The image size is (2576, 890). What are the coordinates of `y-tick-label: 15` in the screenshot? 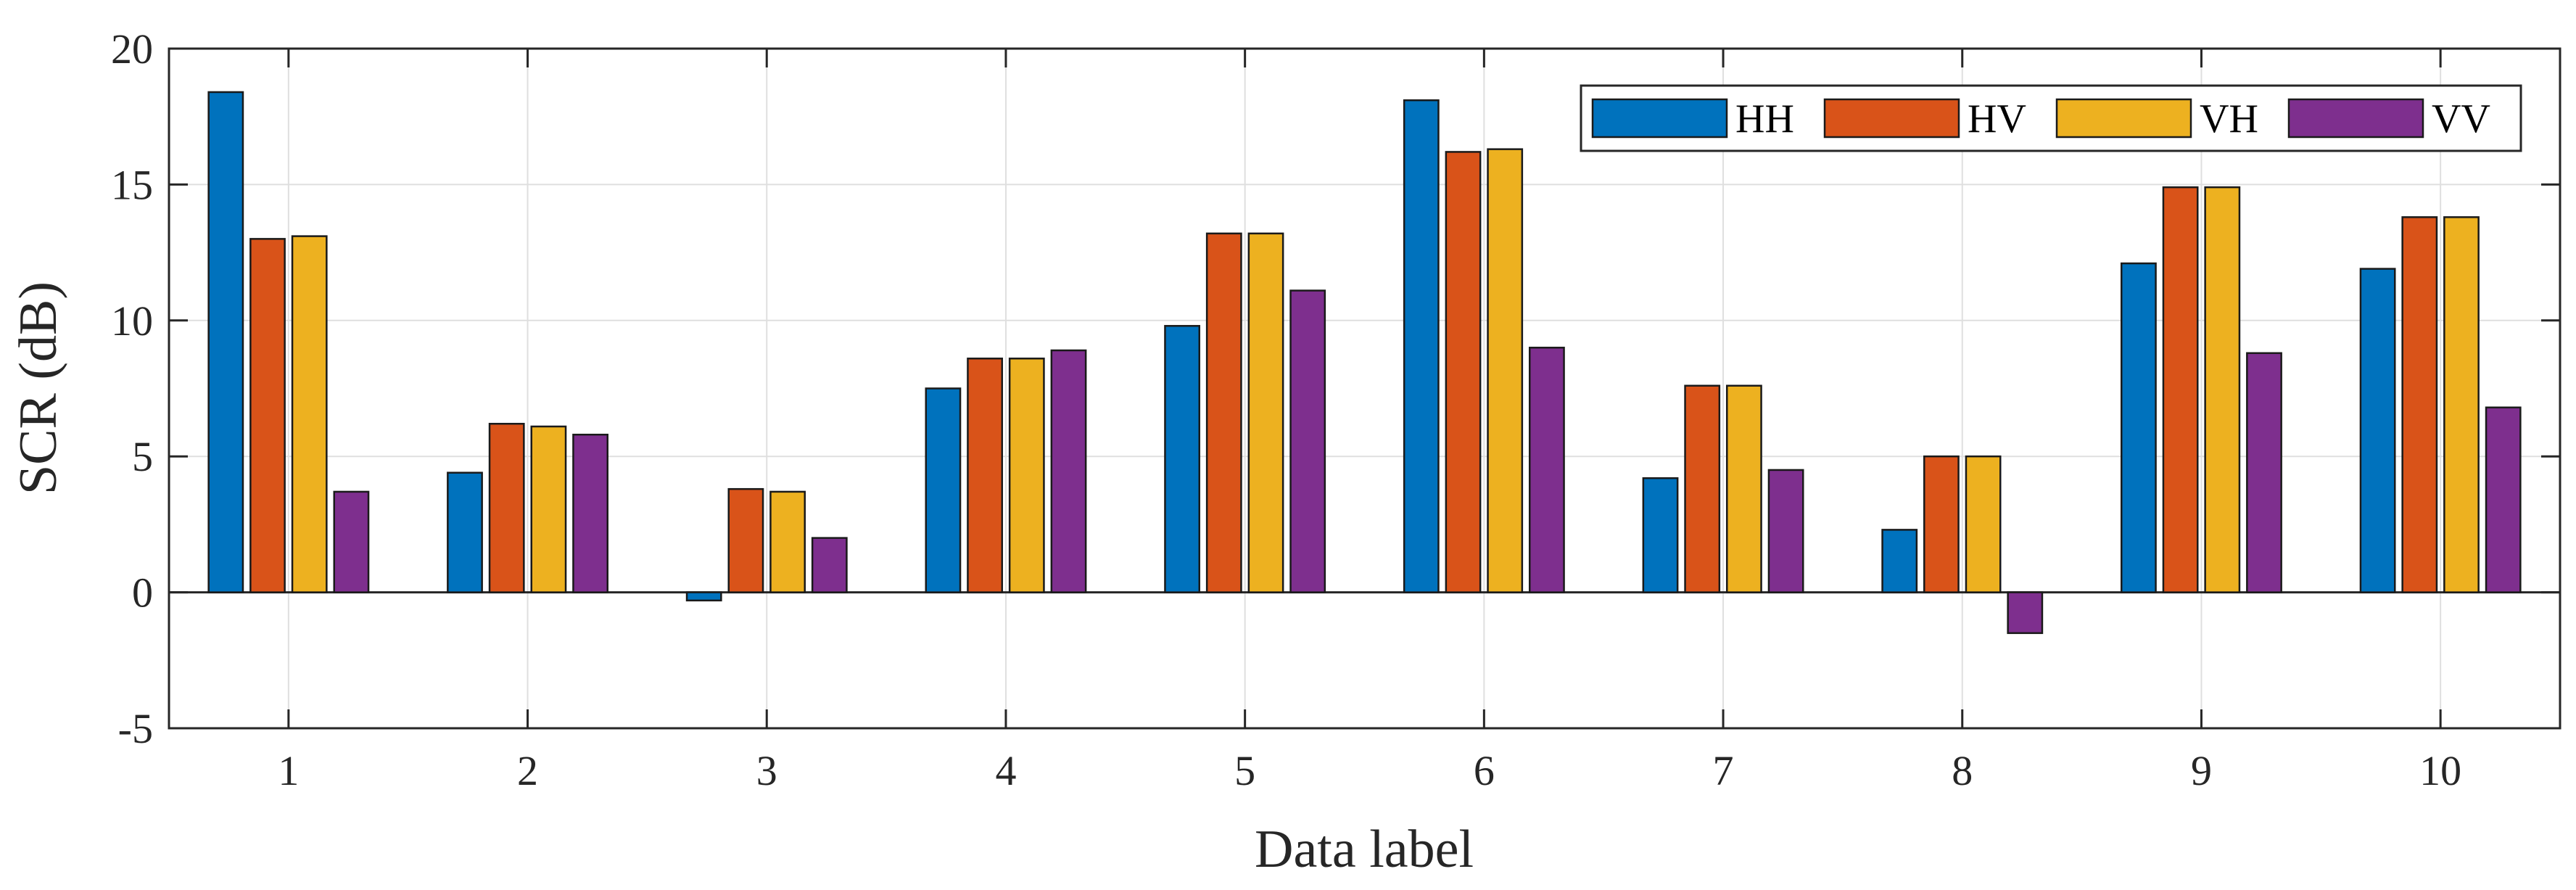 It's located at (132, 184).